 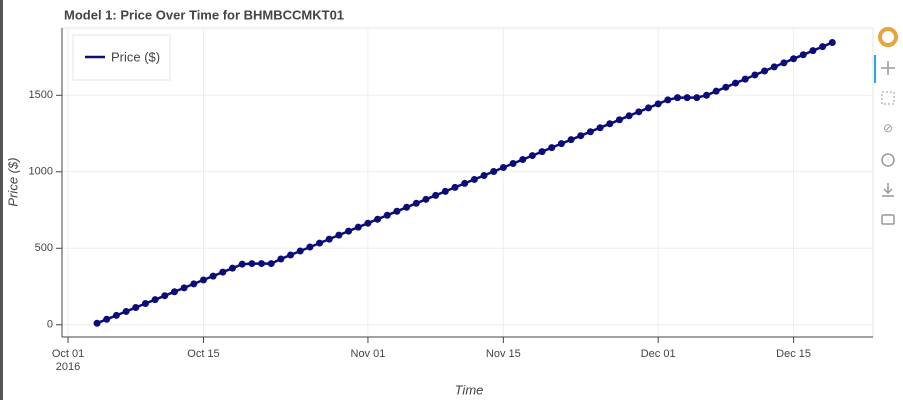 I want to click on x-tick-label: Oct 01 2016, so click(x=68, y=360).